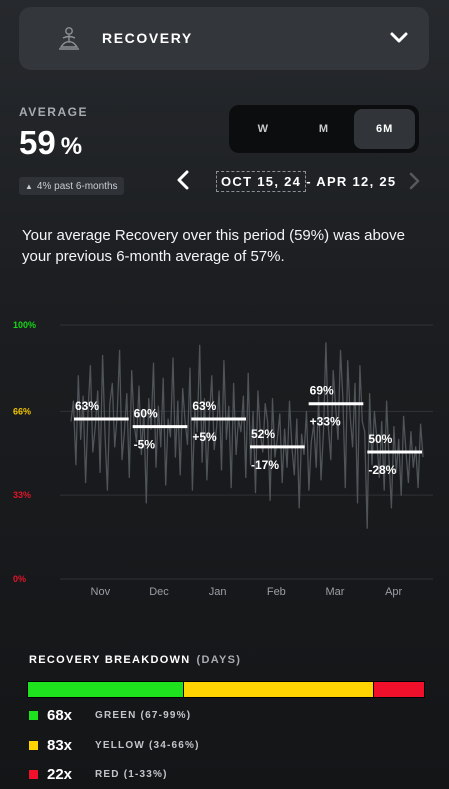 This screenshot has height=789, width=449. What do you see at coordinates (183, 180) in the screenshot?
I see `chevron-left-icon` at bounding box center [183, 180].